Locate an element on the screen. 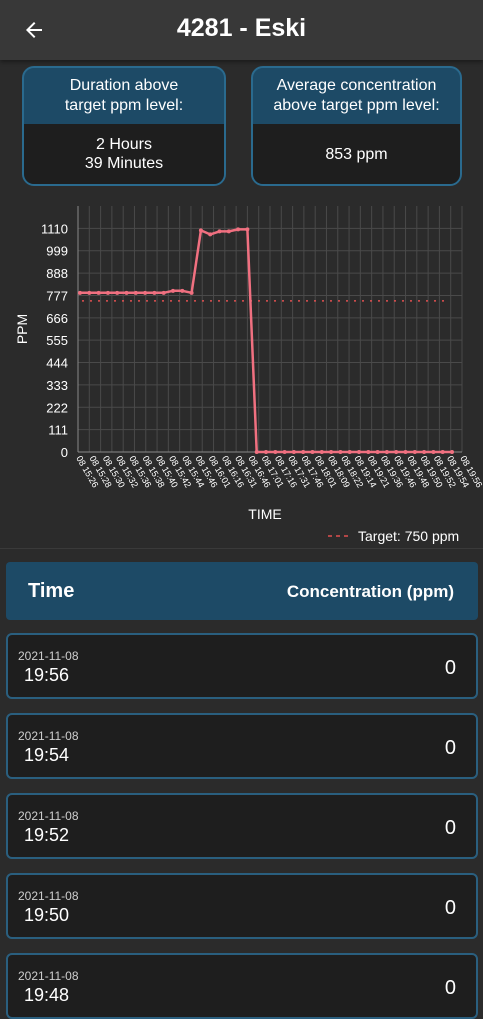  back-button is located at coordinates (34, 30).